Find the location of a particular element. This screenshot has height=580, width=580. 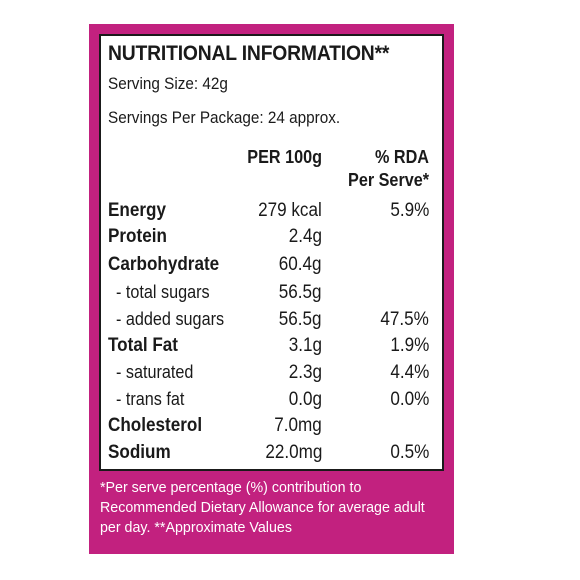

table-row: Cholesterol 7.0mg is located at coordinates (290, 428).